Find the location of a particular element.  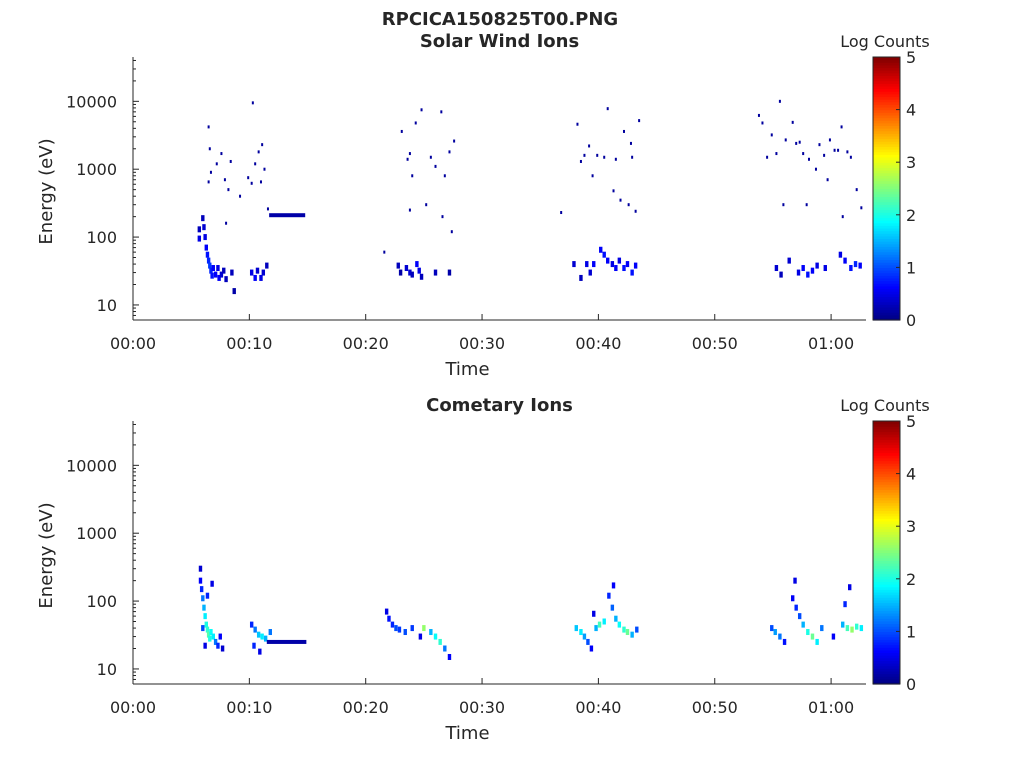

y-tick-label: 10000 is located at coordinates (91, 101).